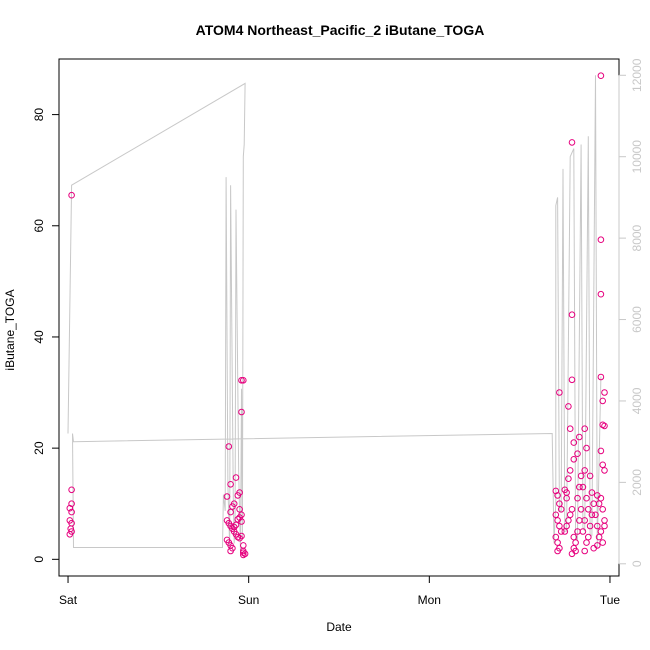 The height and width of the screenshot is (650, 650). I want to click on x-tick-label: Sun, so click(248, 600).